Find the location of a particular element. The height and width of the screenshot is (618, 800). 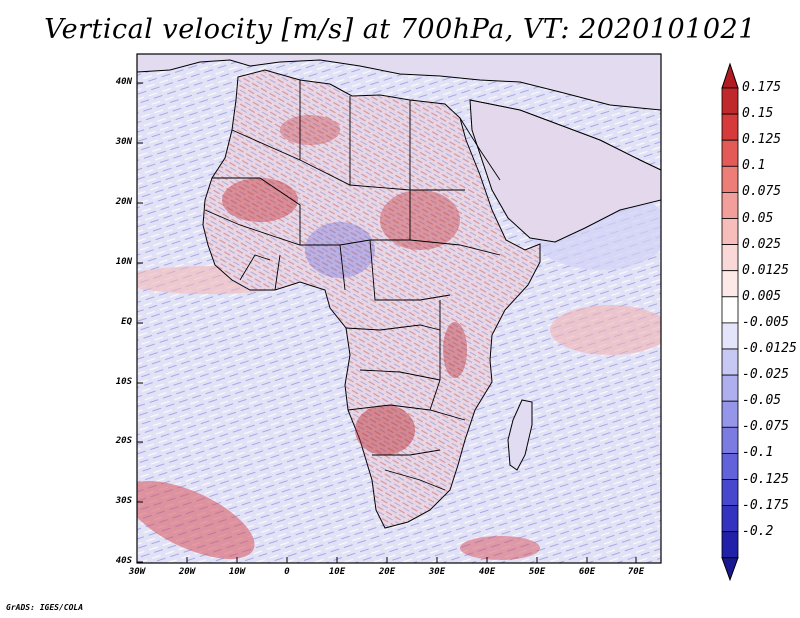

colorbar-label: 0.05 is located at coordinates (758, 218).